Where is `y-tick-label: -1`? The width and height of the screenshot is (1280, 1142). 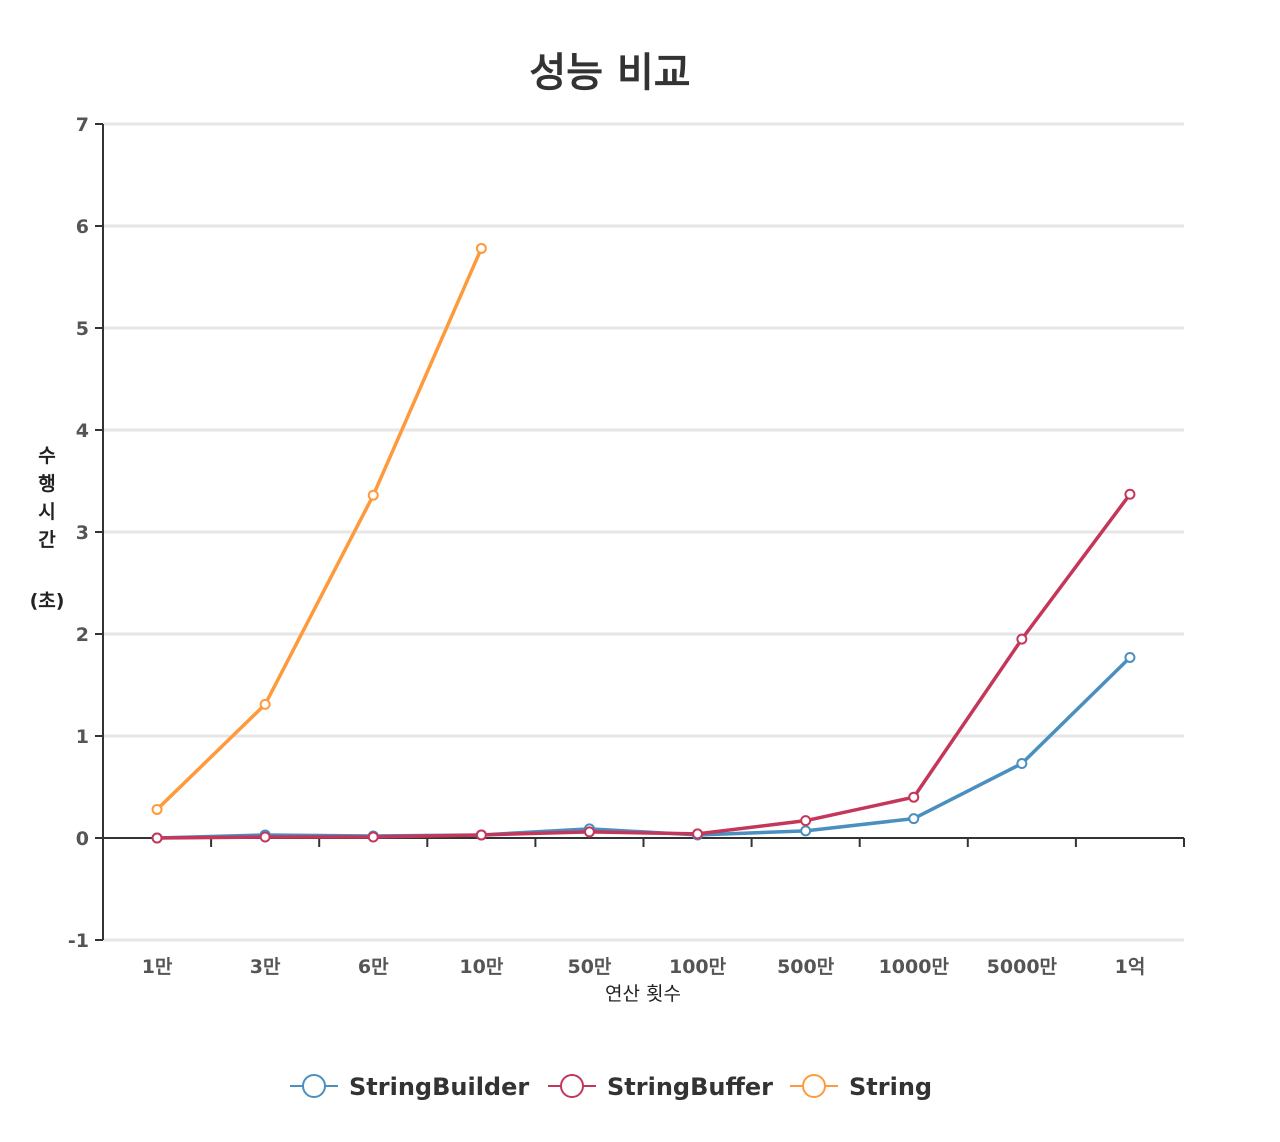 y-tick-label: -1 is located at coordinates (78, 941).